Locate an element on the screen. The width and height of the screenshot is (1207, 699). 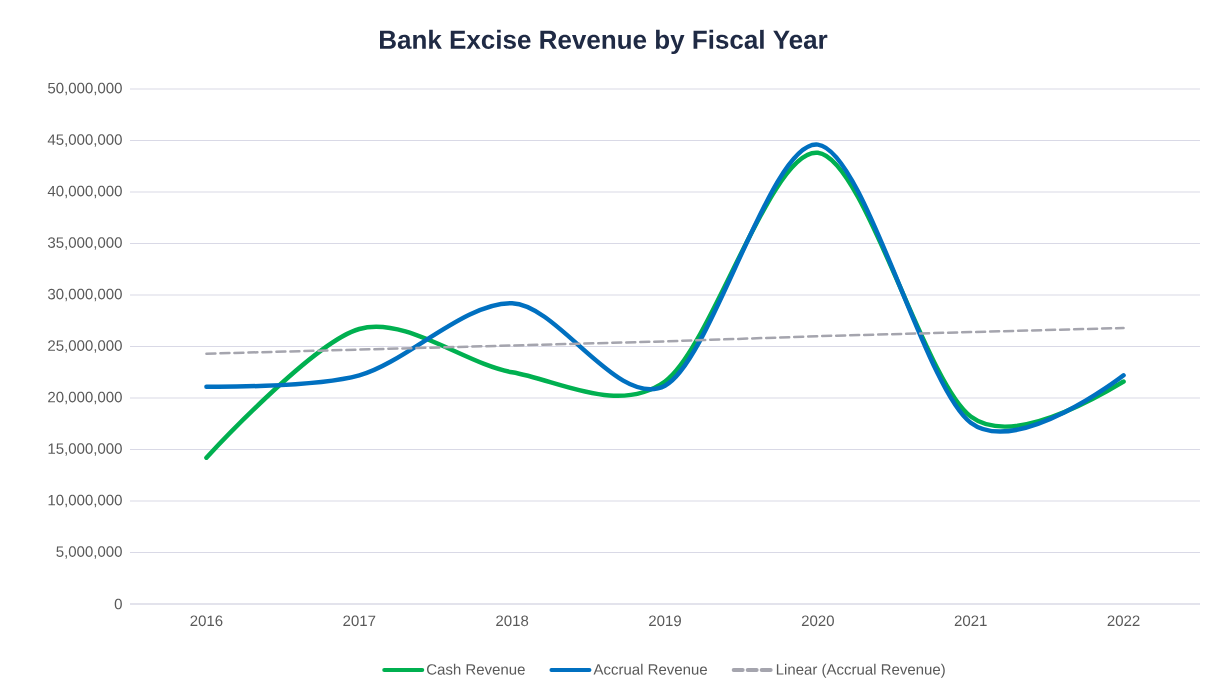
y-tick-label: 30,000,000 is located at coordinates (84, 295).